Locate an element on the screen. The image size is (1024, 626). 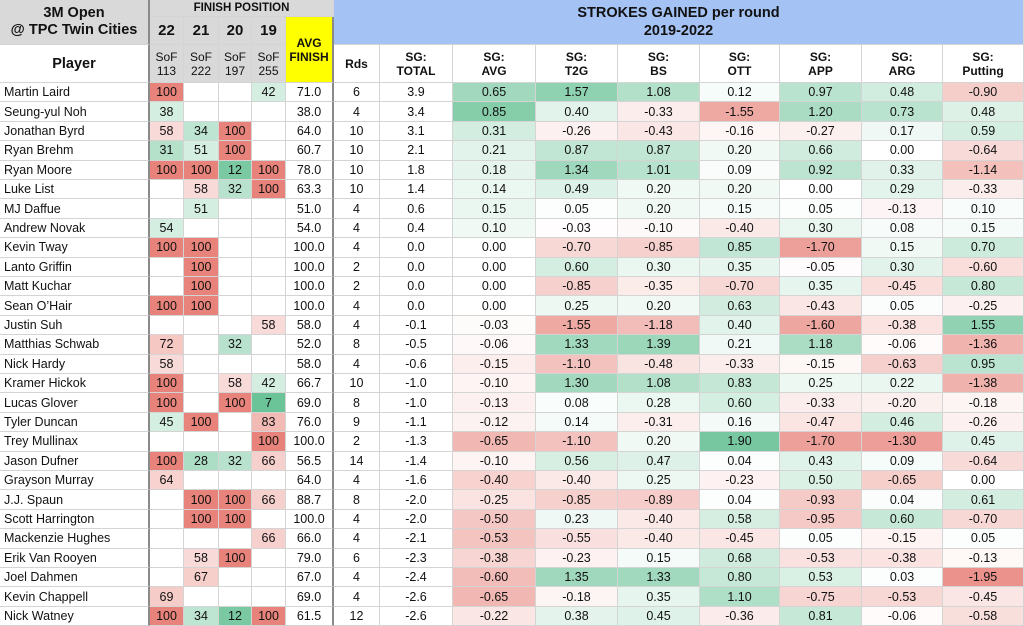
player-name: Kramer Hickok is located at coordinates (75, 384).